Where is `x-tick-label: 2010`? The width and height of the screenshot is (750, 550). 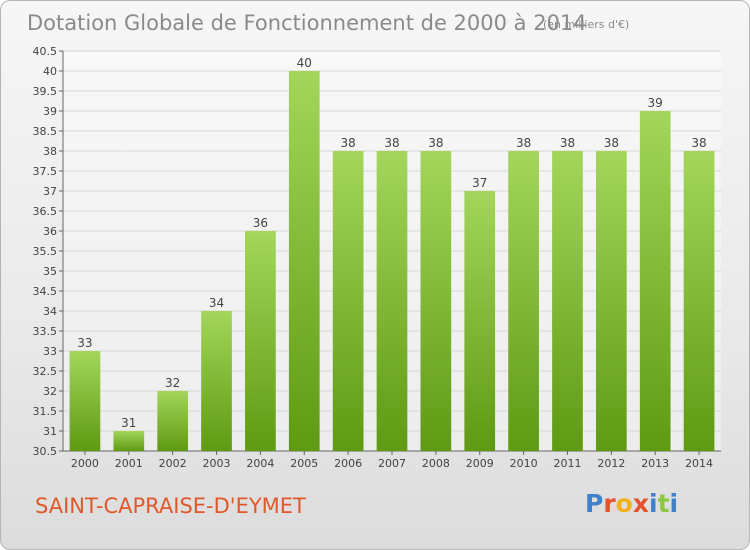 x-tick-label: 2010 is located at coordinates (524, 463).